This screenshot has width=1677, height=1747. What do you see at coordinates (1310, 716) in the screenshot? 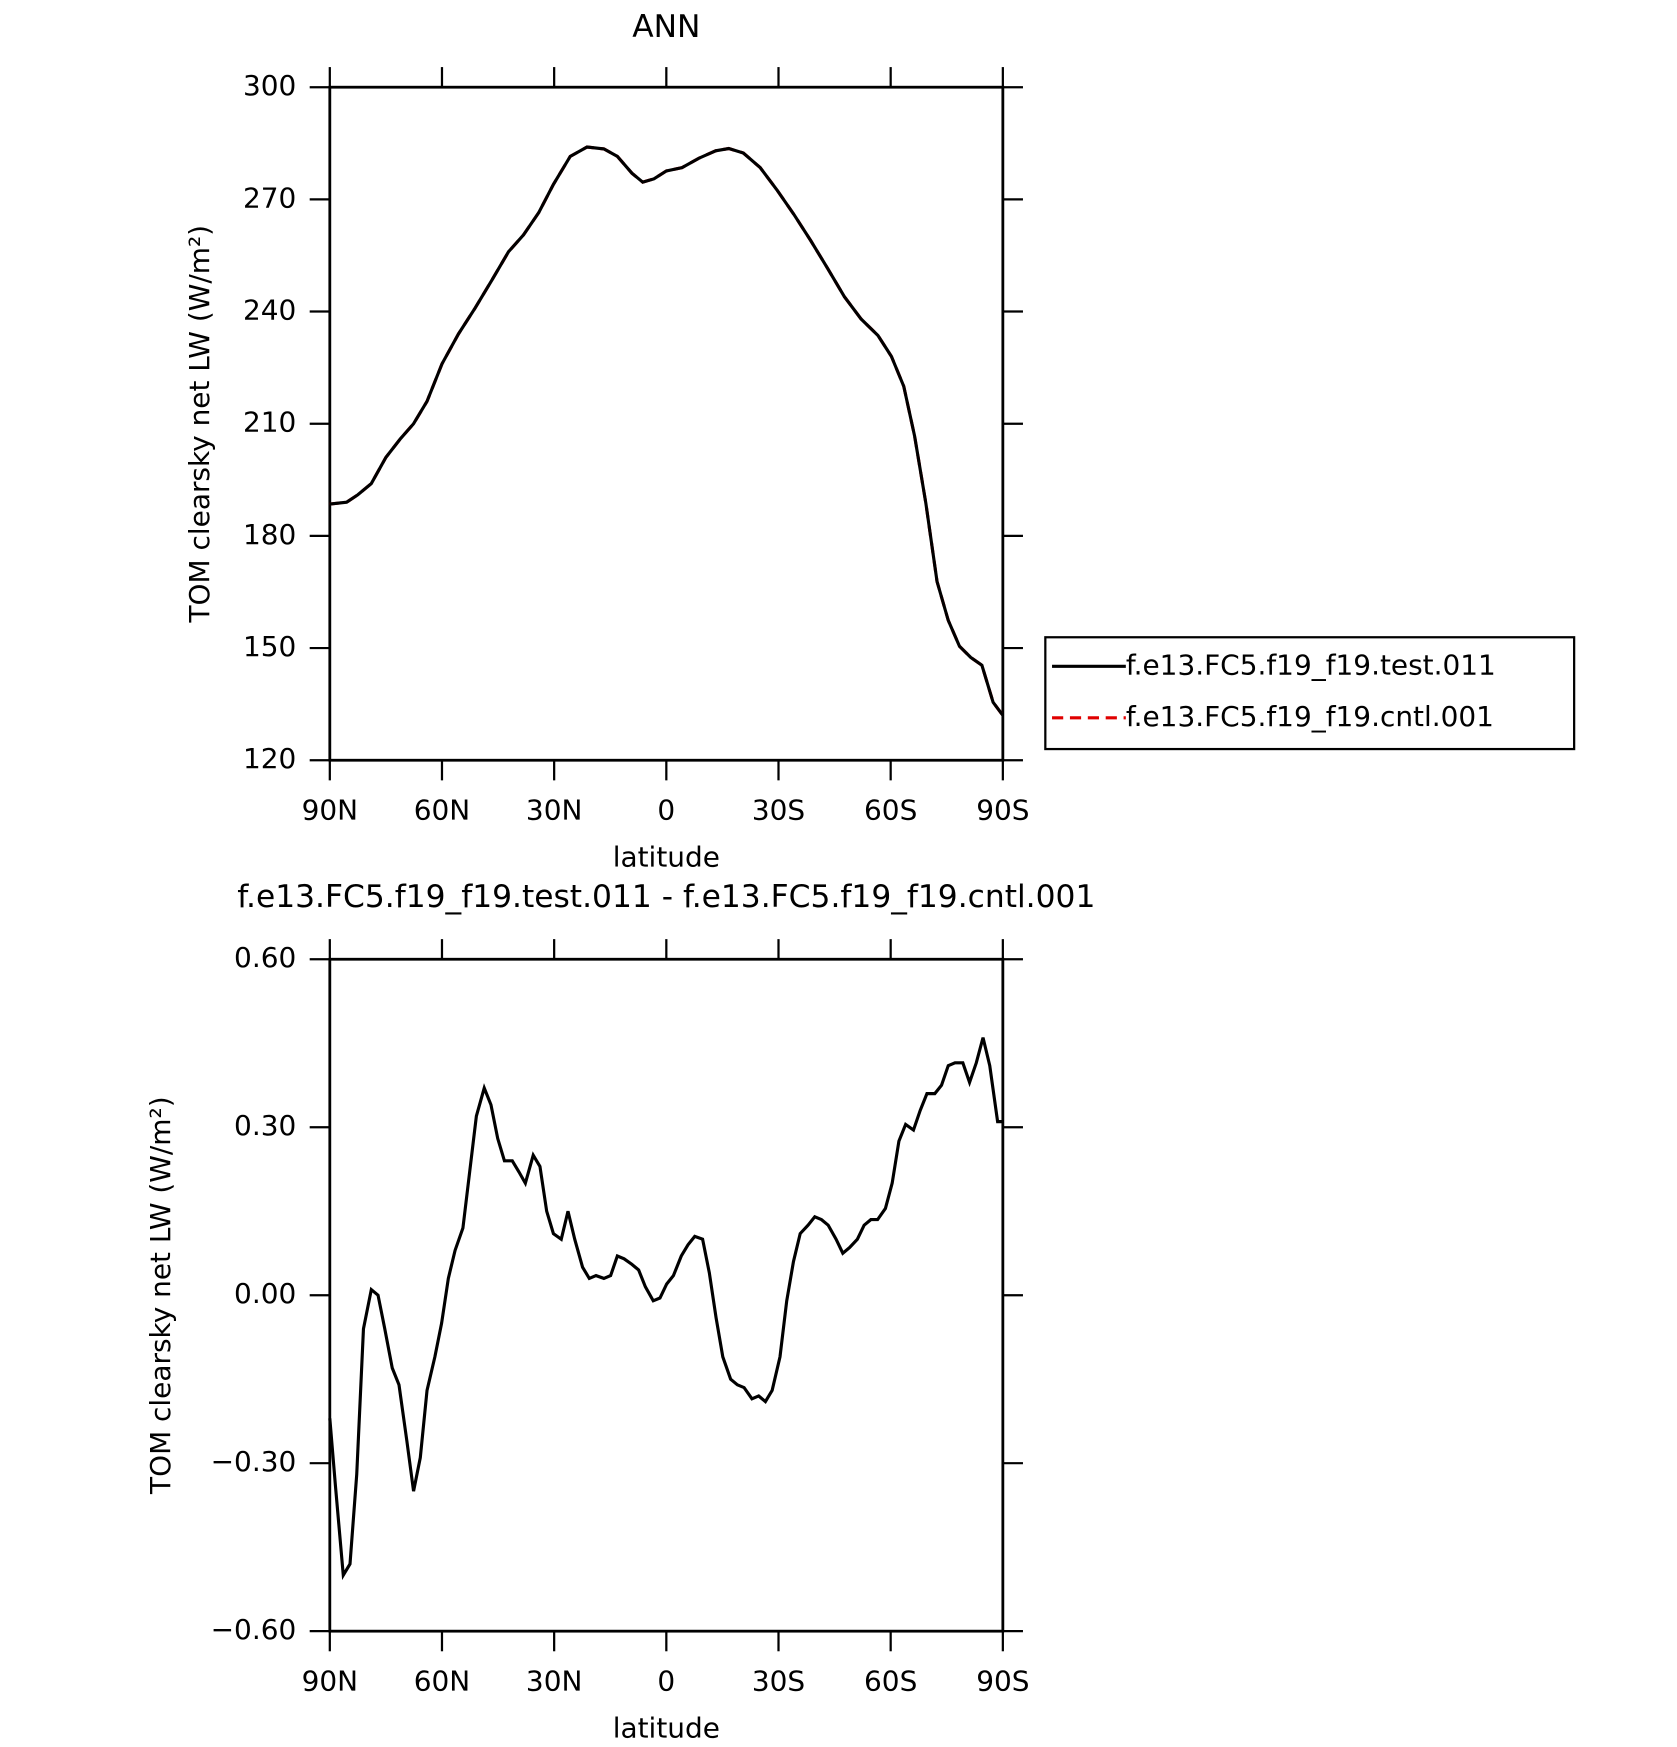
I see `legend-label: f.e13.FC5.f19_f19.cntl.001` at bounding box center [1310, 716].